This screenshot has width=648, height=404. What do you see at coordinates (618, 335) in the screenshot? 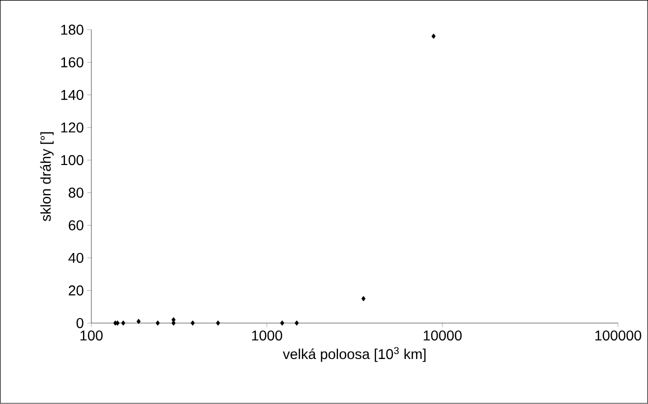
I see `x-tick-label: 100000` at bounding box center [618, 335].